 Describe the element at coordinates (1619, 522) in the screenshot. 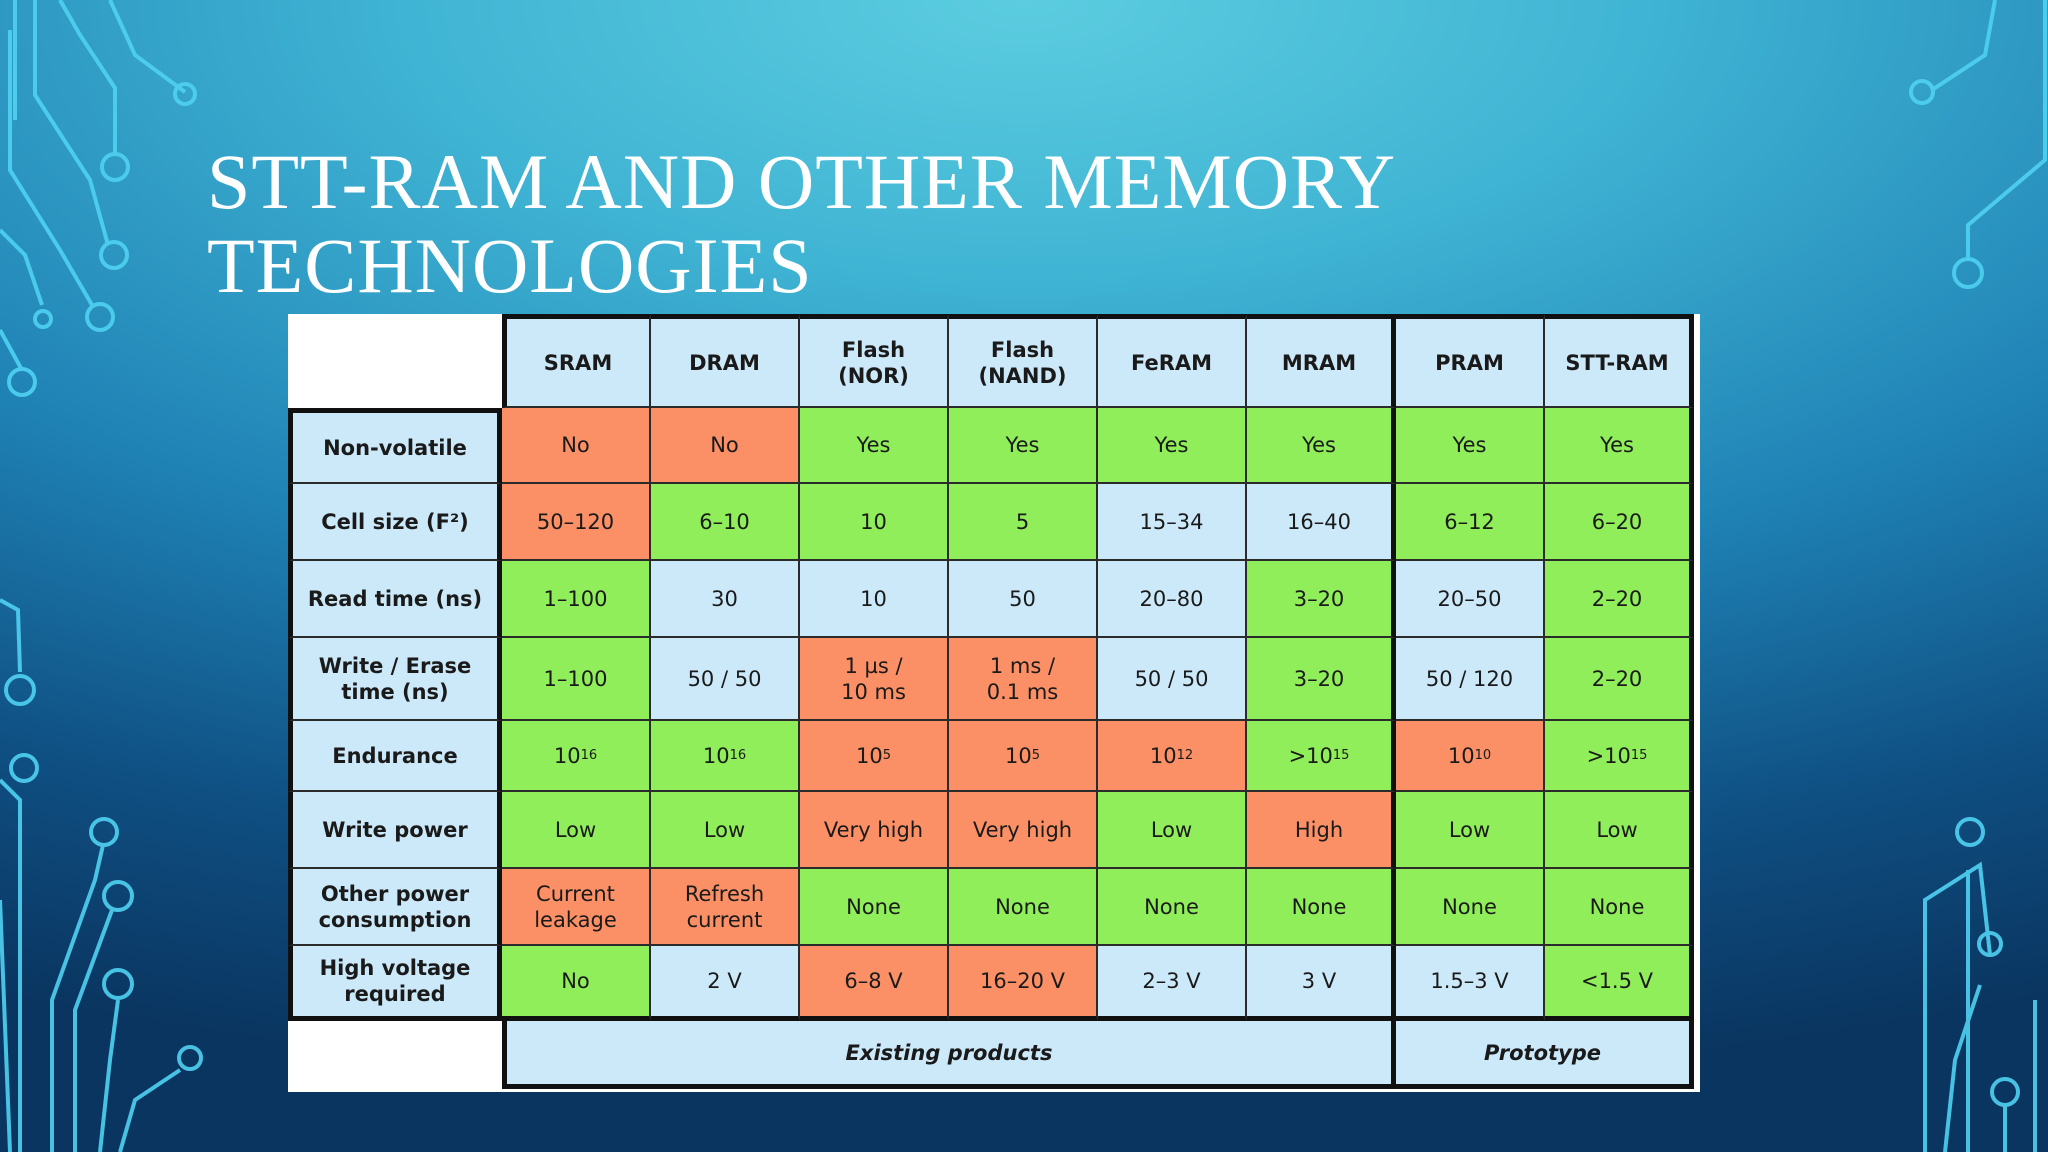

I see `table-cell: 6–20` at that location.